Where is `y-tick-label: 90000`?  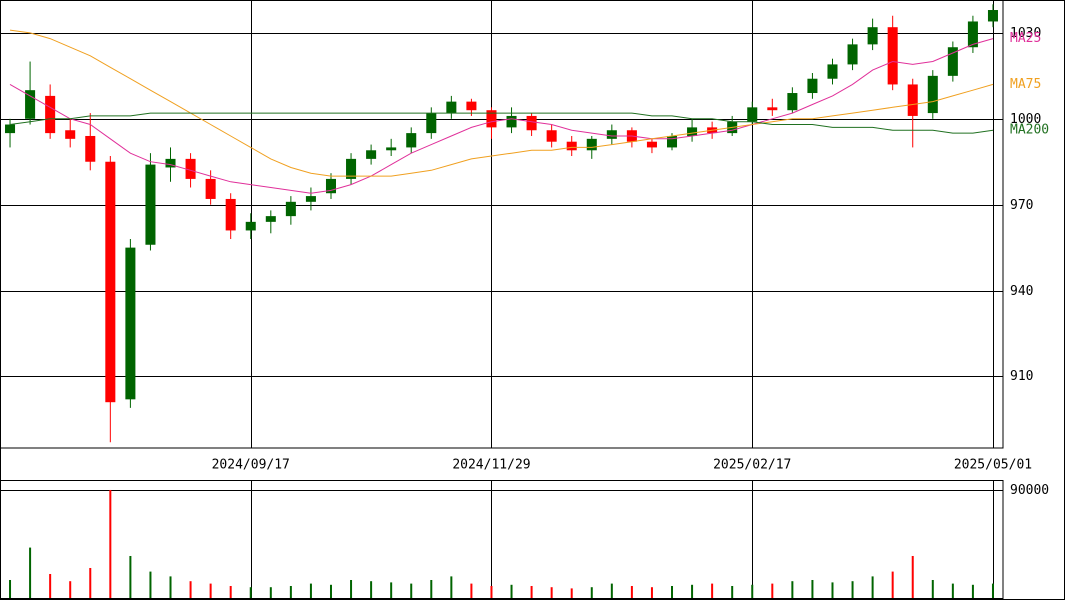 y-tick-label: 90000 is located at coordinates (1029, 490).